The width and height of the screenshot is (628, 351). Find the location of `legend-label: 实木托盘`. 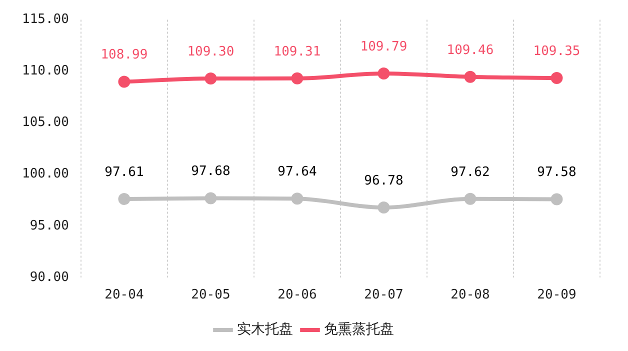

legend-label: 实木托盘 is located at coordinates (265, 330).